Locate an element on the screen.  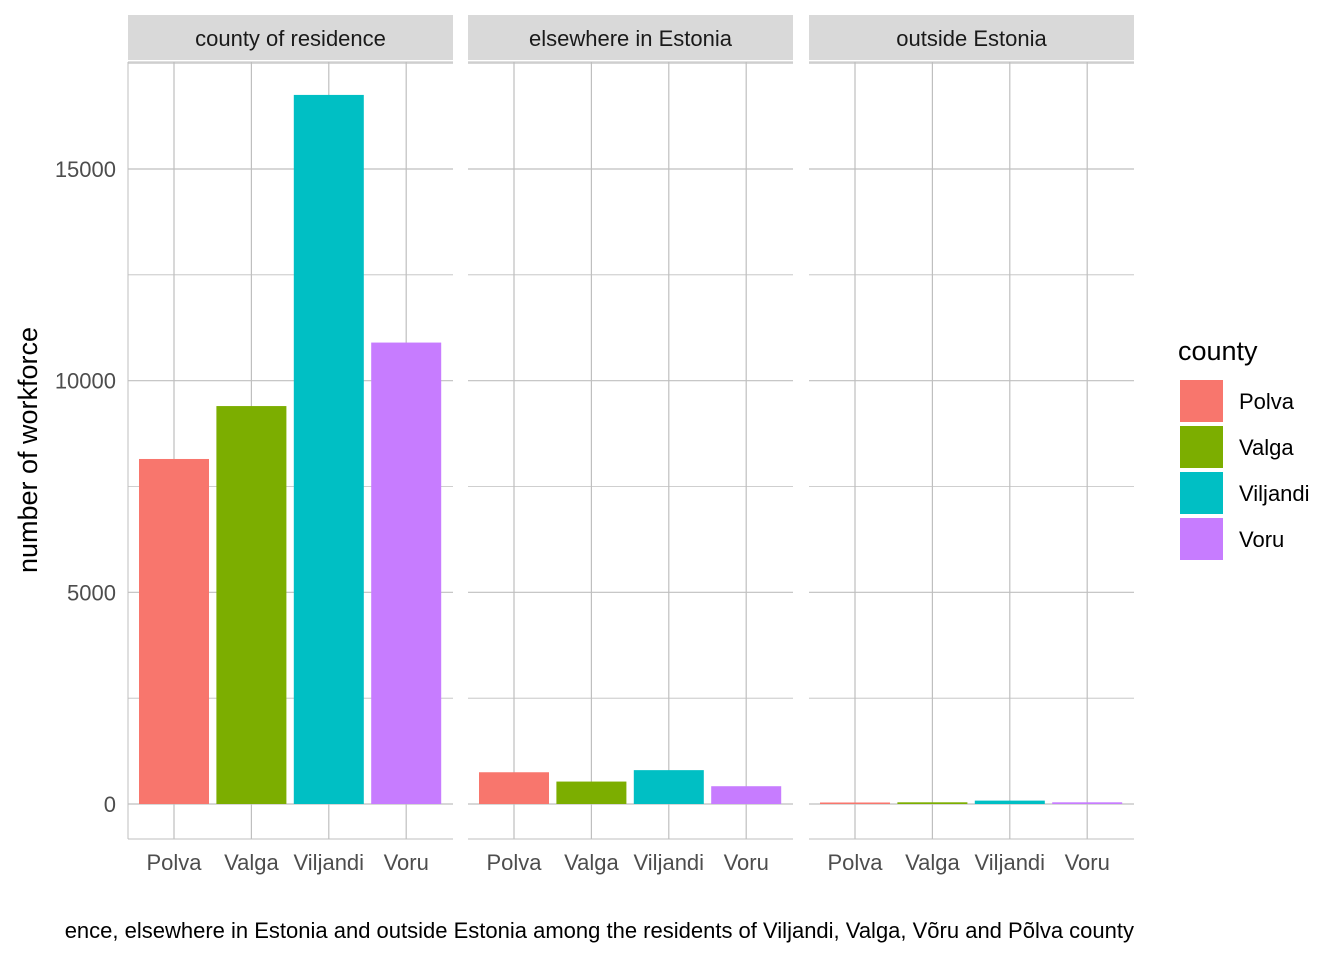
legend-key-polva is located at coordinates (1201, 401).